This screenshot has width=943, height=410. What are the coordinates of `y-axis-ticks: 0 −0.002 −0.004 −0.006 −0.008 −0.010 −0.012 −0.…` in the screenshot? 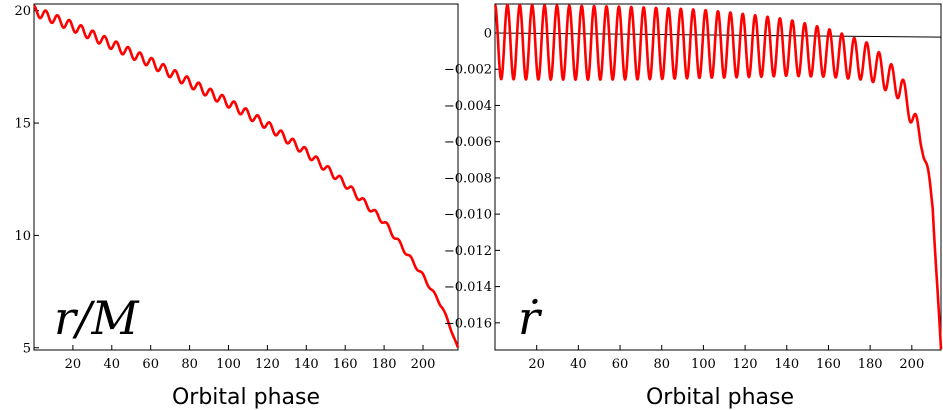 It's located at (472, 178).